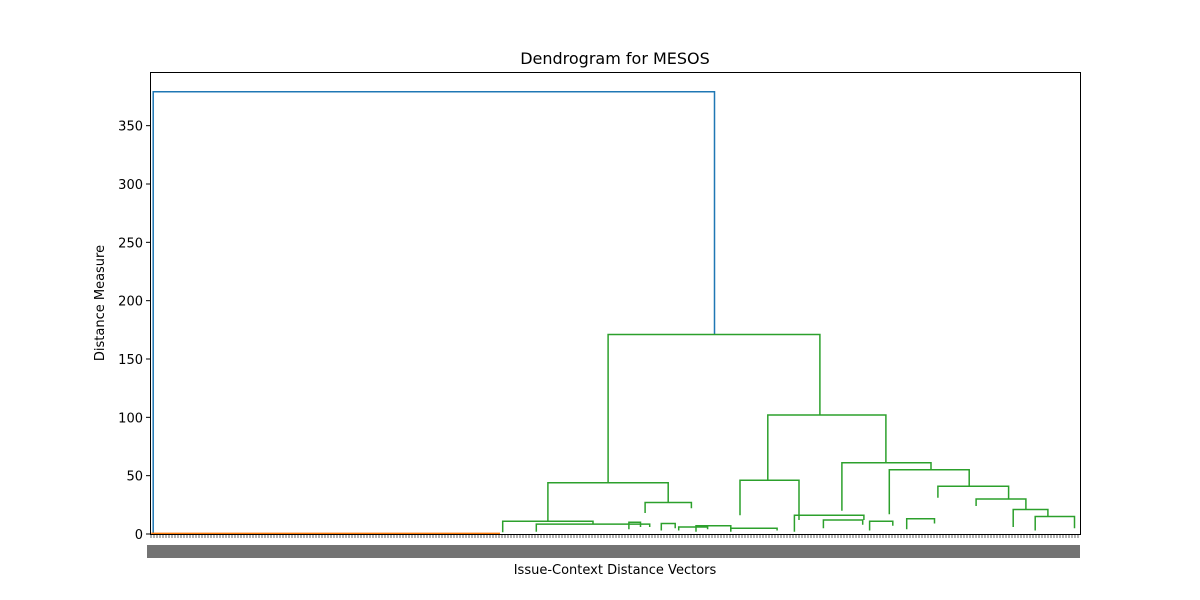  I want to click on y-tick-label: 350, so click(130, 127).